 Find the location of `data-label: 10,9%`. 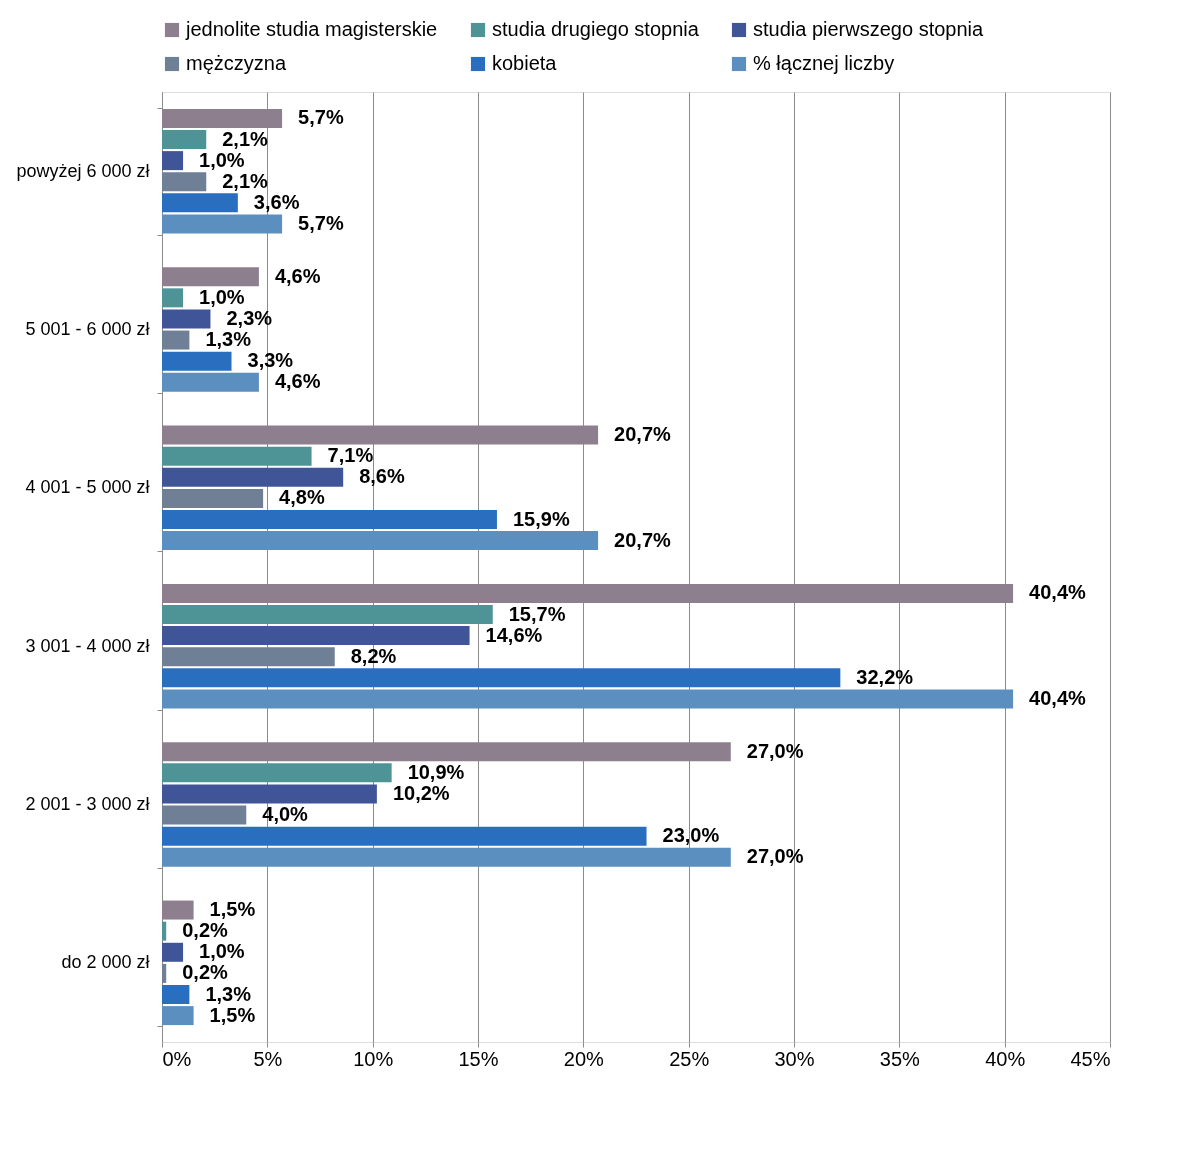

data-label: 10,9% is located at coordinates (436, 771).